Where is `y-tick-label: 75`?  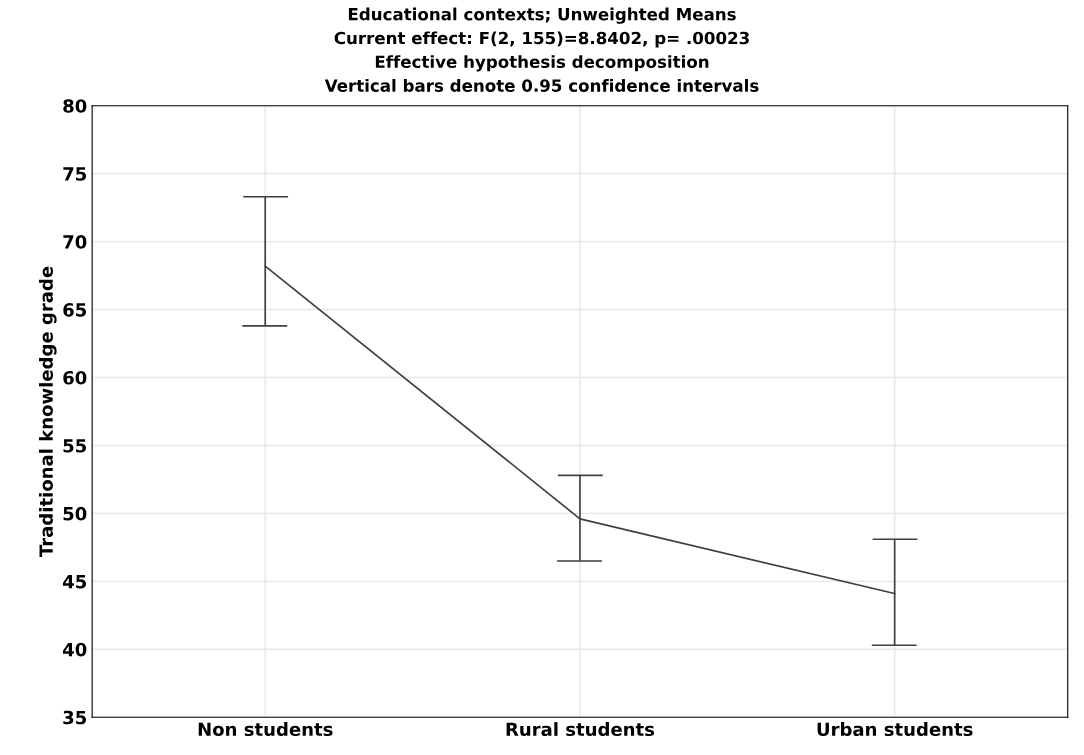
y-tick-label: 75 is located at coordinates (75, 174).